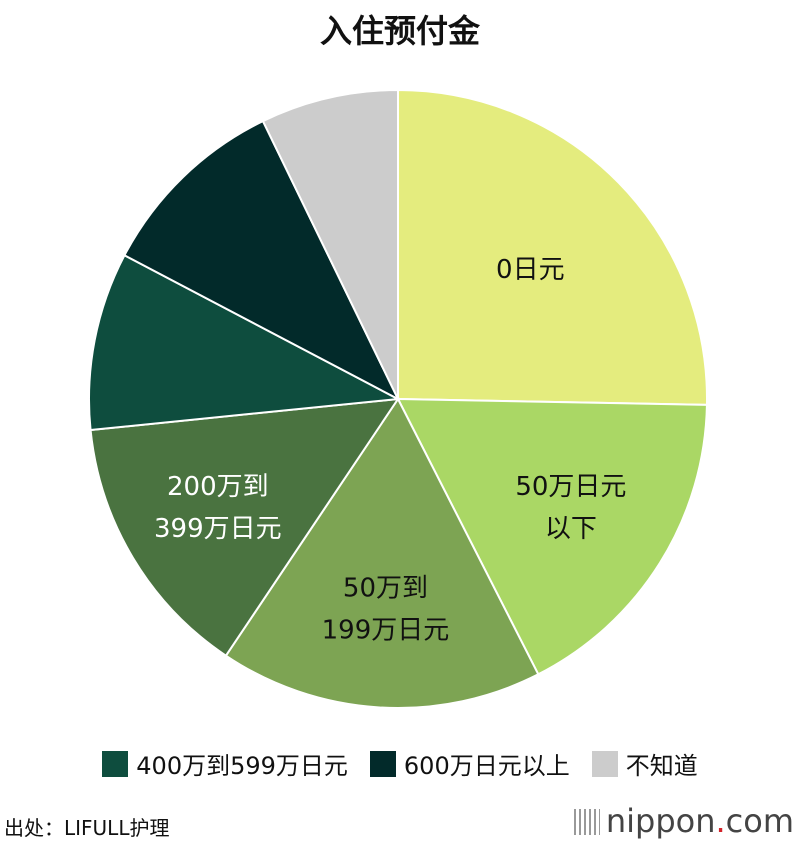 The width and height of the screenshot is (800, 846). Describe the element at coordinates (87, 828) in the screenshot. I see `source-note: 出处：LIFULL护理` at that location.